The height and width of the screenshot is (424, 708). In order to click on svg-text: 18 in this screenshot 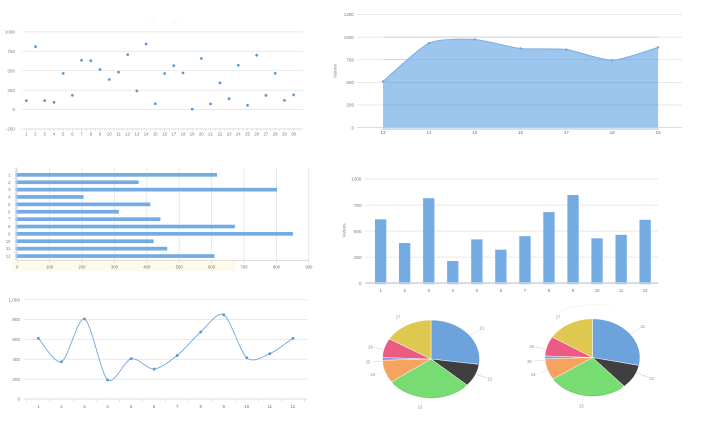, I will do `click(613, 132)`.